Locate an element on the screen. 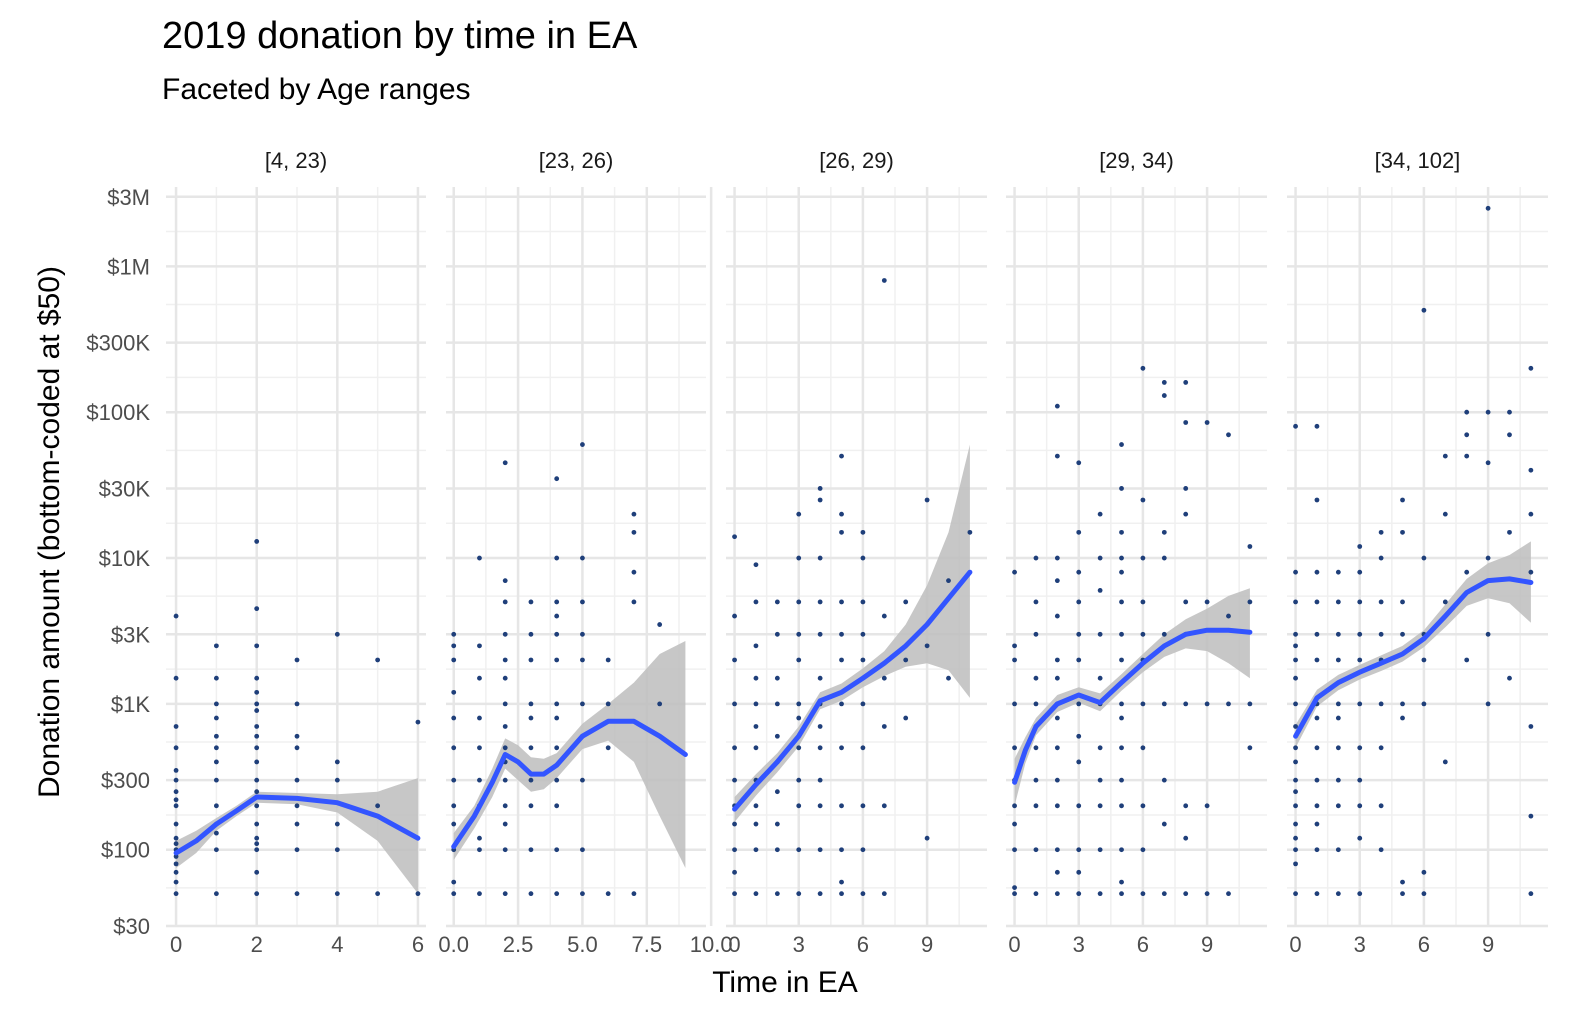 This screenshot has height=1022, width=1570. y-tick-label: $300K is located at coordinates (118, 343).